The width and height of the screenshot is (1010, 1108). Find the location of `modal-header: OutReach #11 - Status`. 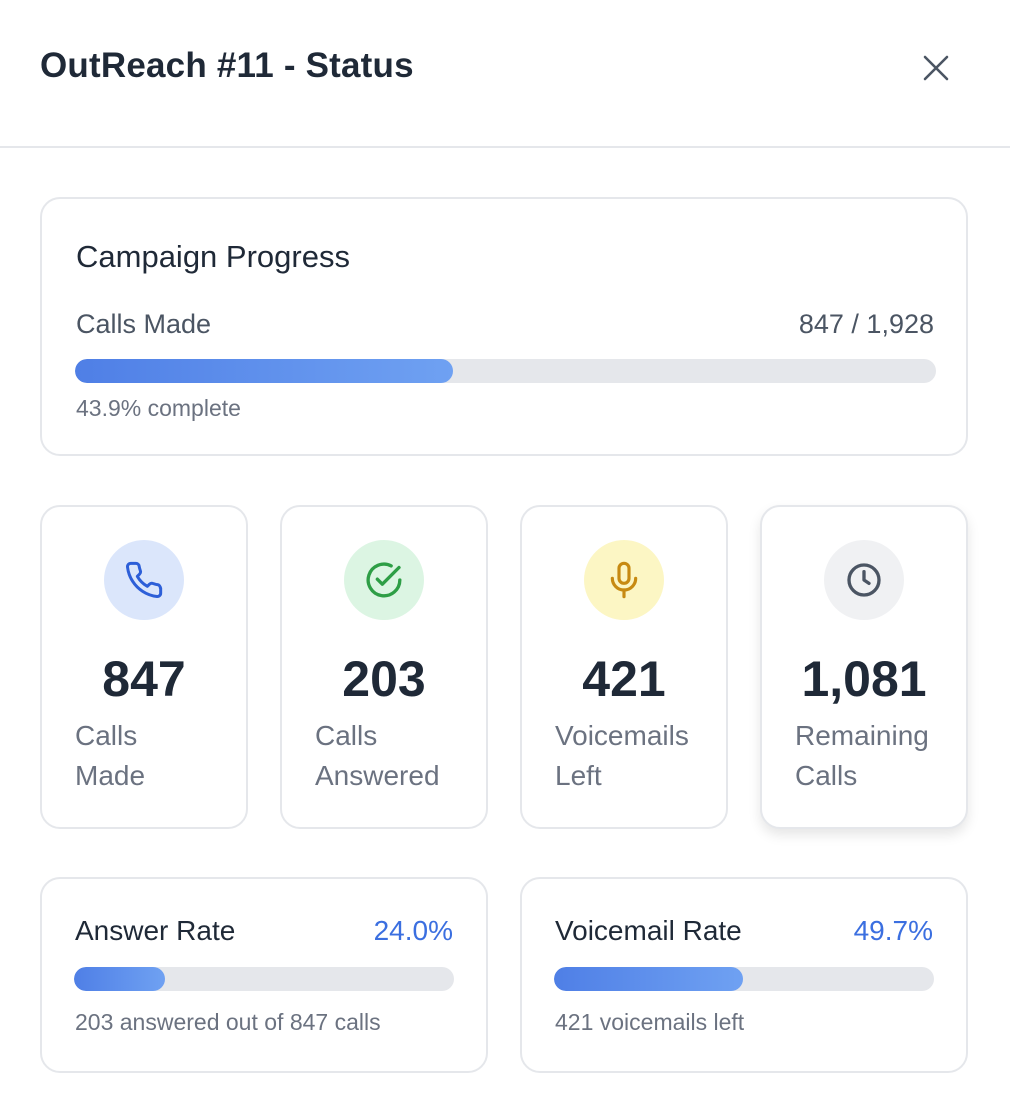

modal-header: OutReach #11 - Status is located at coordinates (505, 74).